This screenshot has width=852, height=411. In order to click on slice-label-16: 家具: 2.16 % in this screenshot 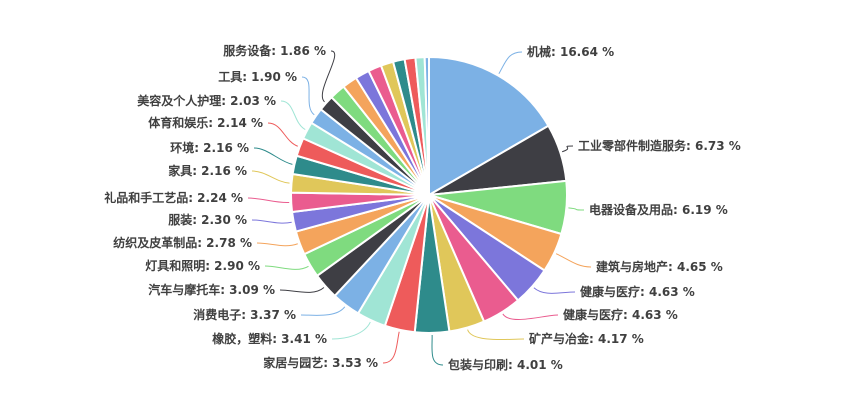, I will do `click(207, 170)`.